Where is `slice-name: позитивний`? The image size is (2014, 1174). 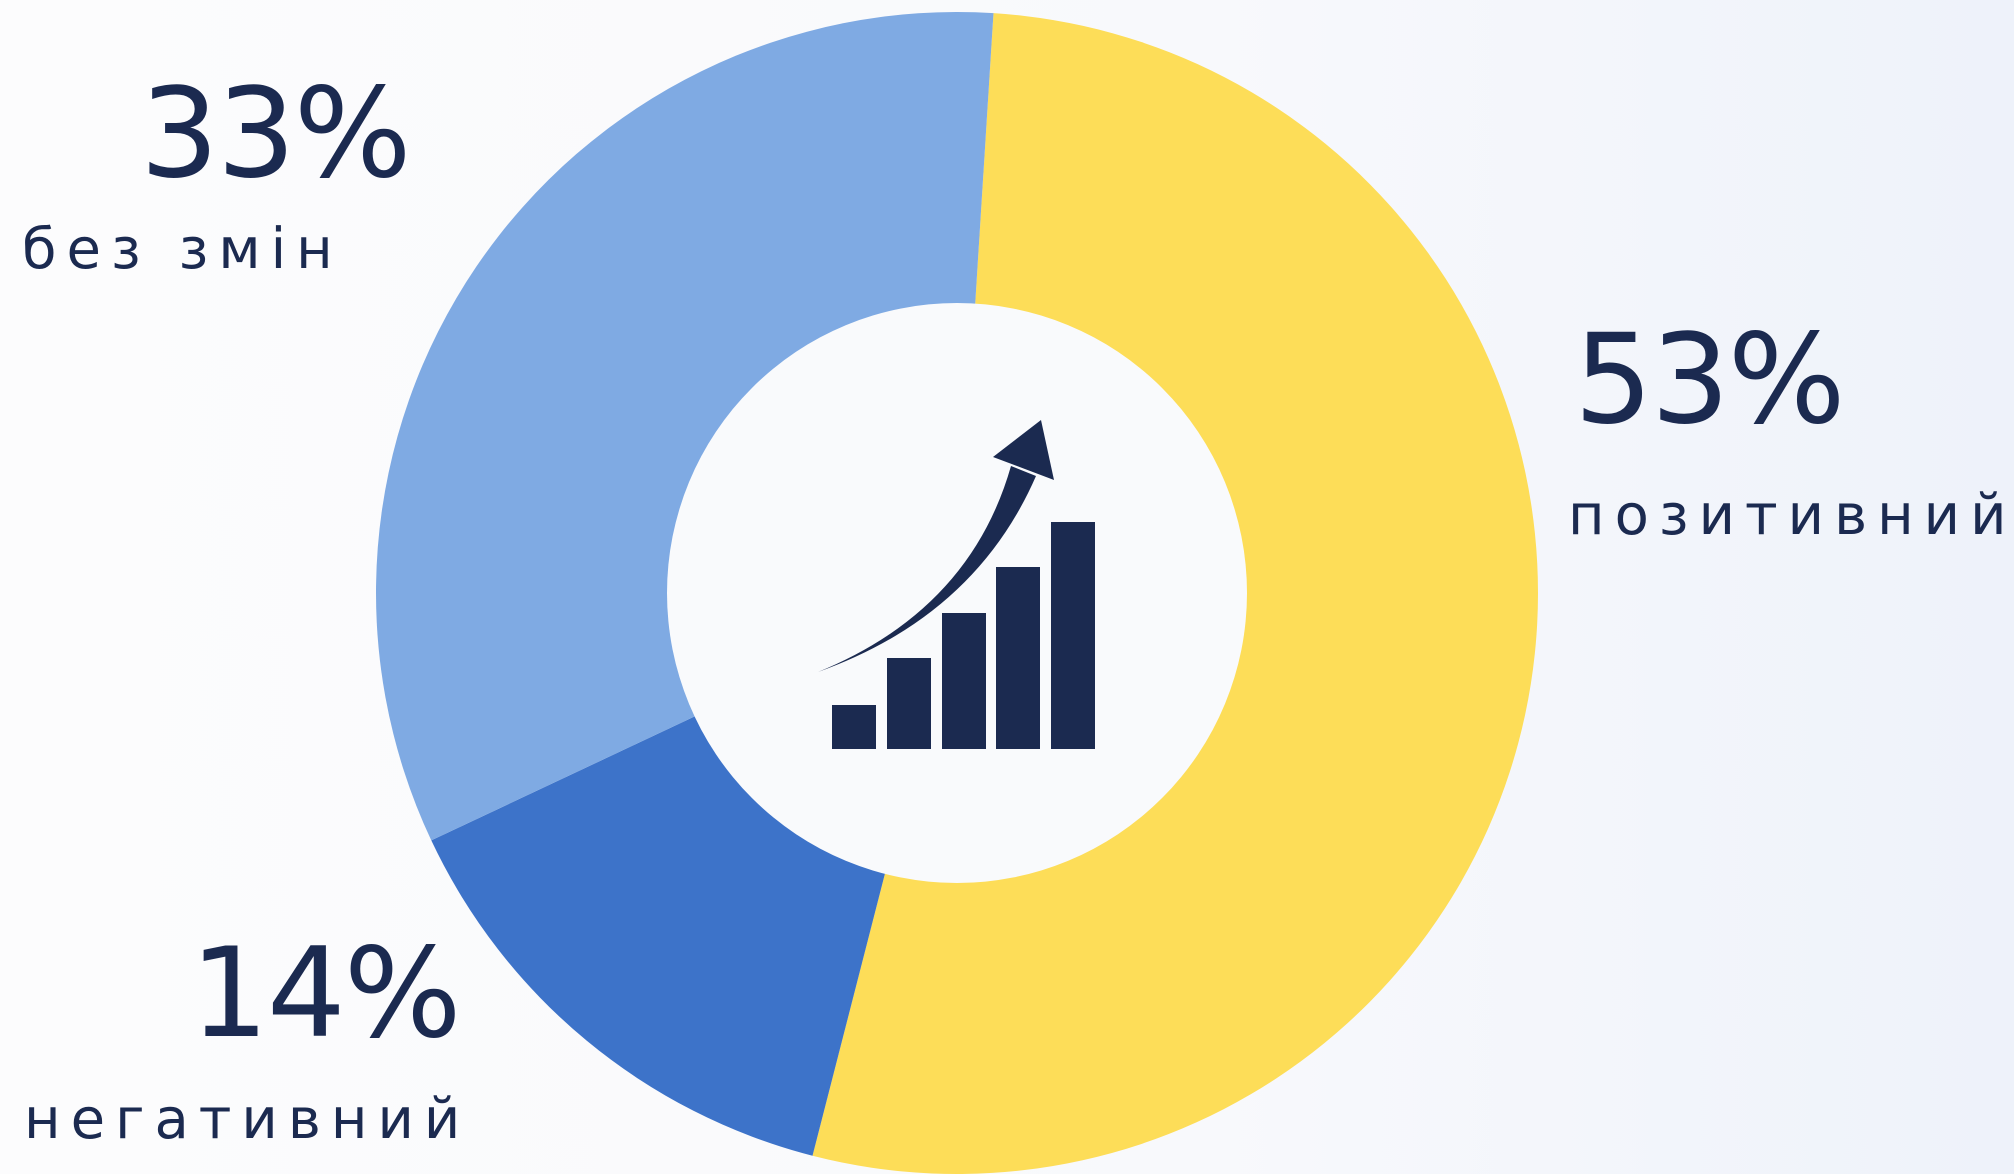 slice-name: позитивний is located at coordinates (1791, 515).